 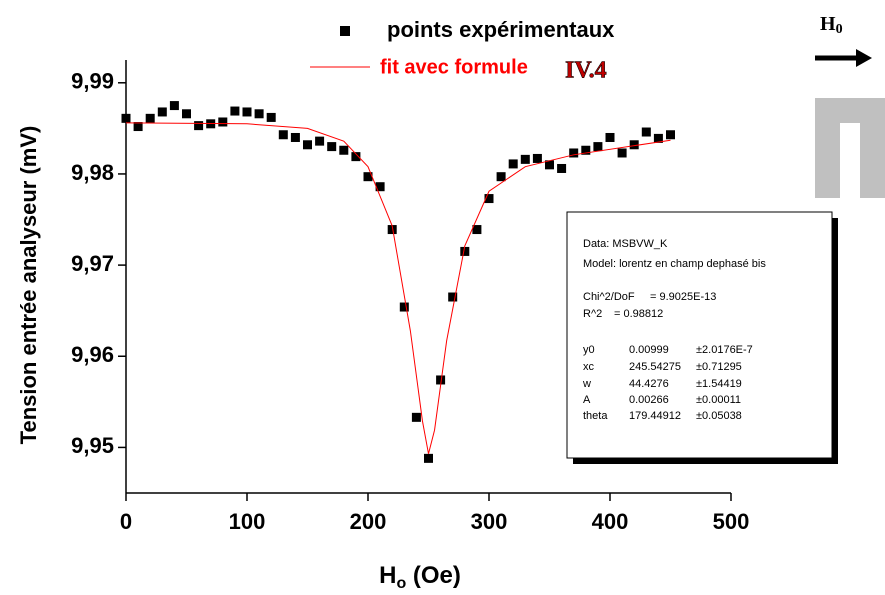 What do you see at coordinates (126, 521) in the screenshot?
I see `x-tick-label: 0` at bounding box center [126, 521].